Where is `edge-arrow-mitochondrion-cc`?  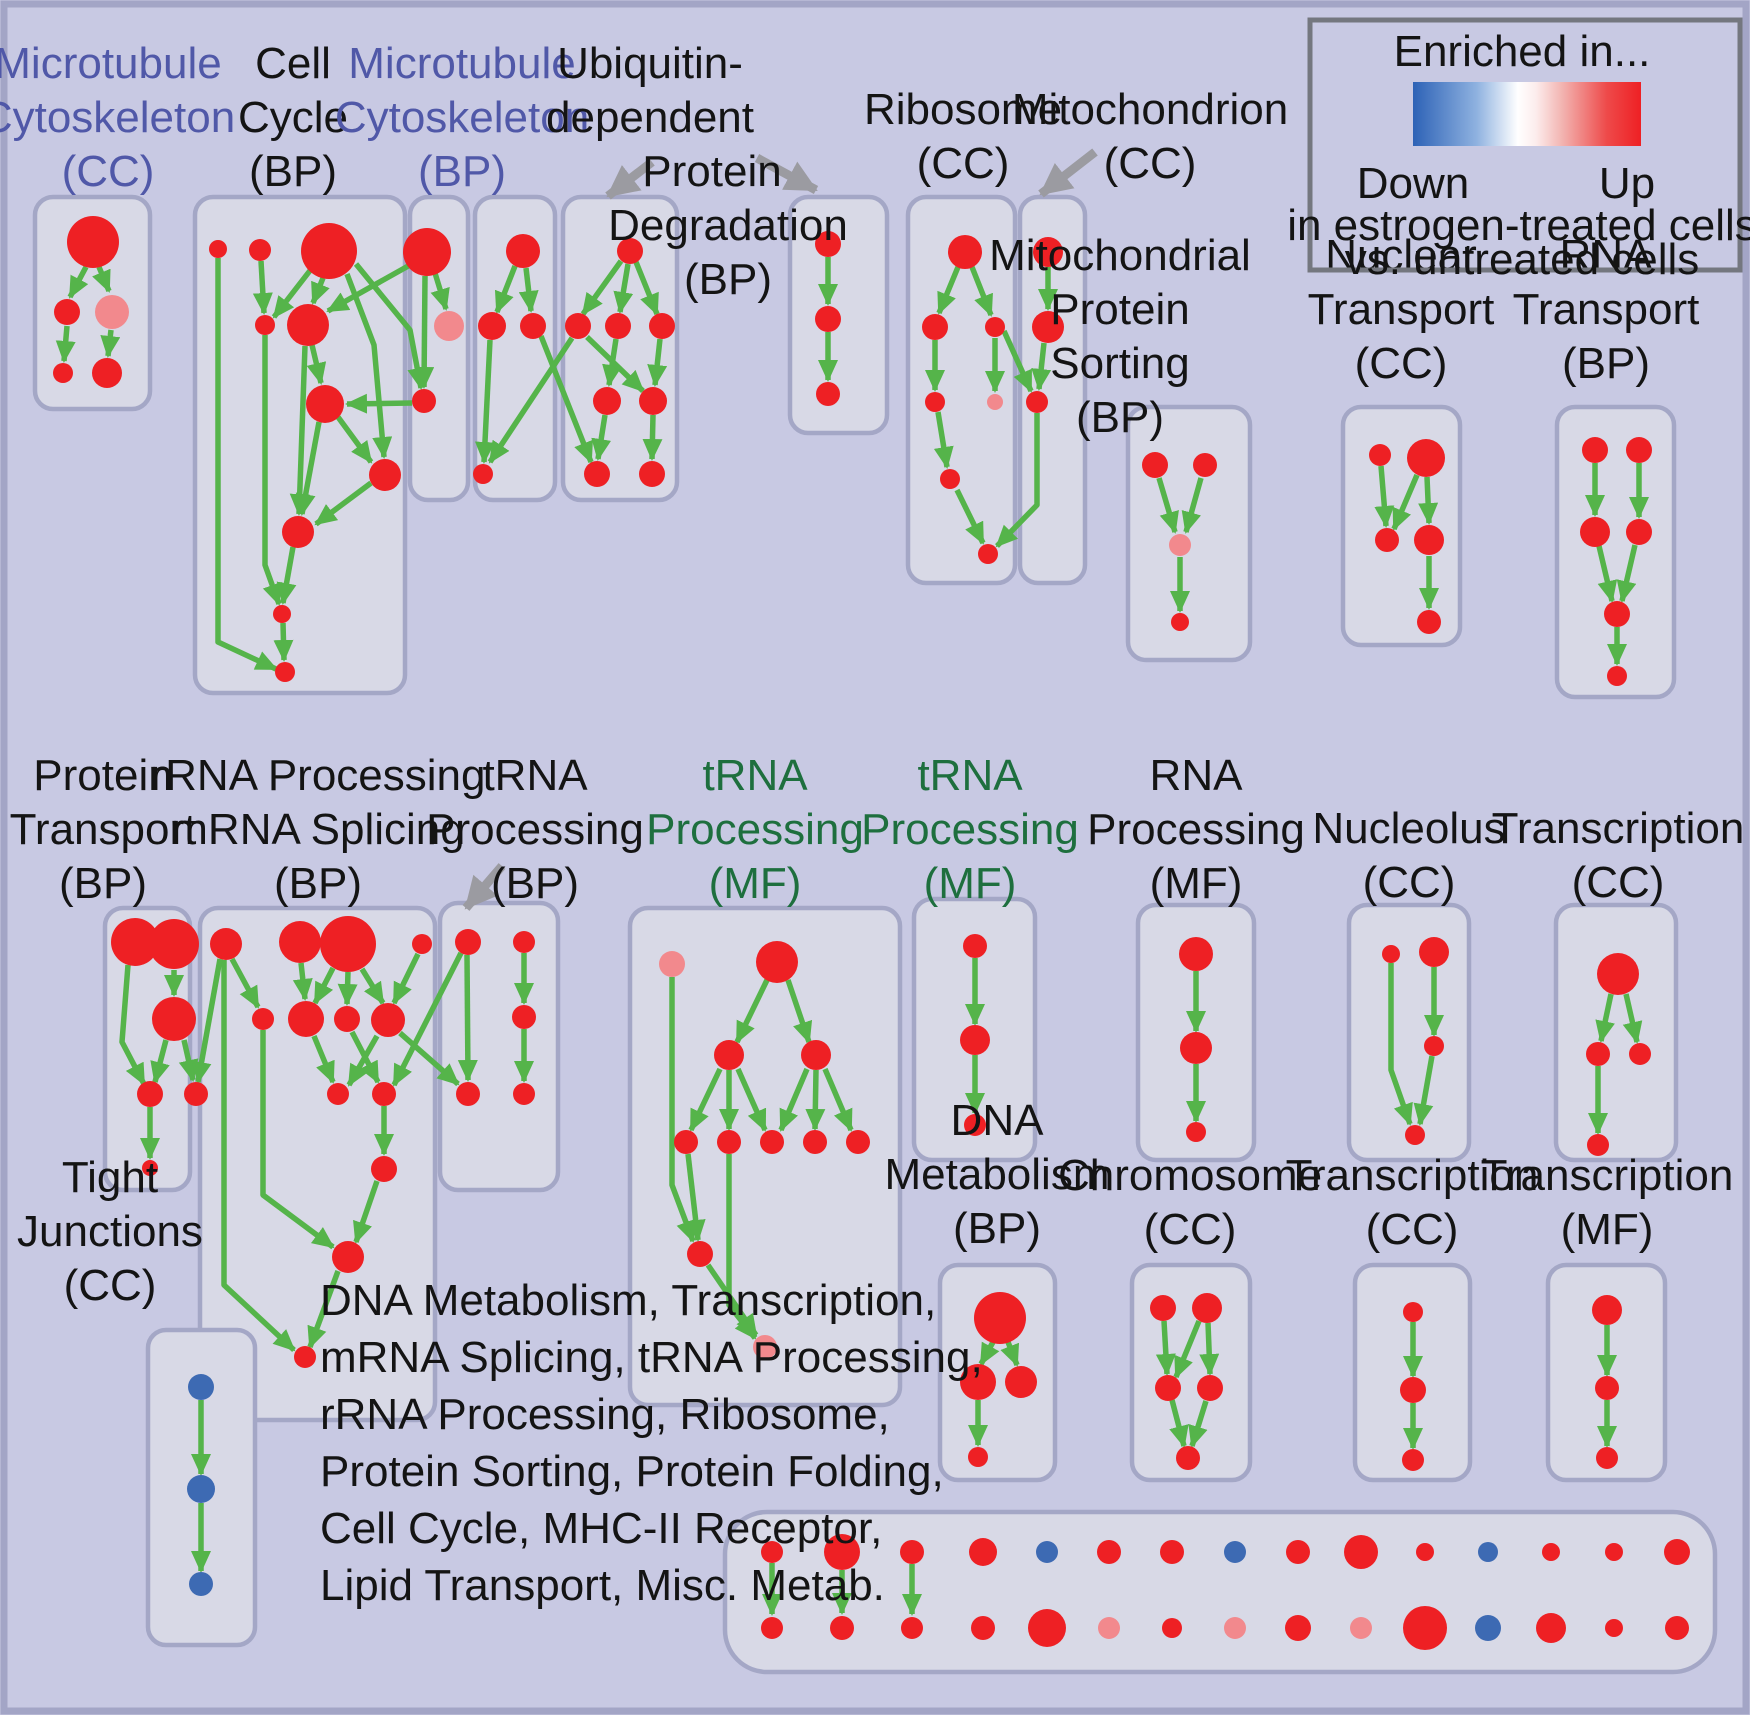 edge-arrow-mitochondrion-cc is located at coordinates (1041, 366).